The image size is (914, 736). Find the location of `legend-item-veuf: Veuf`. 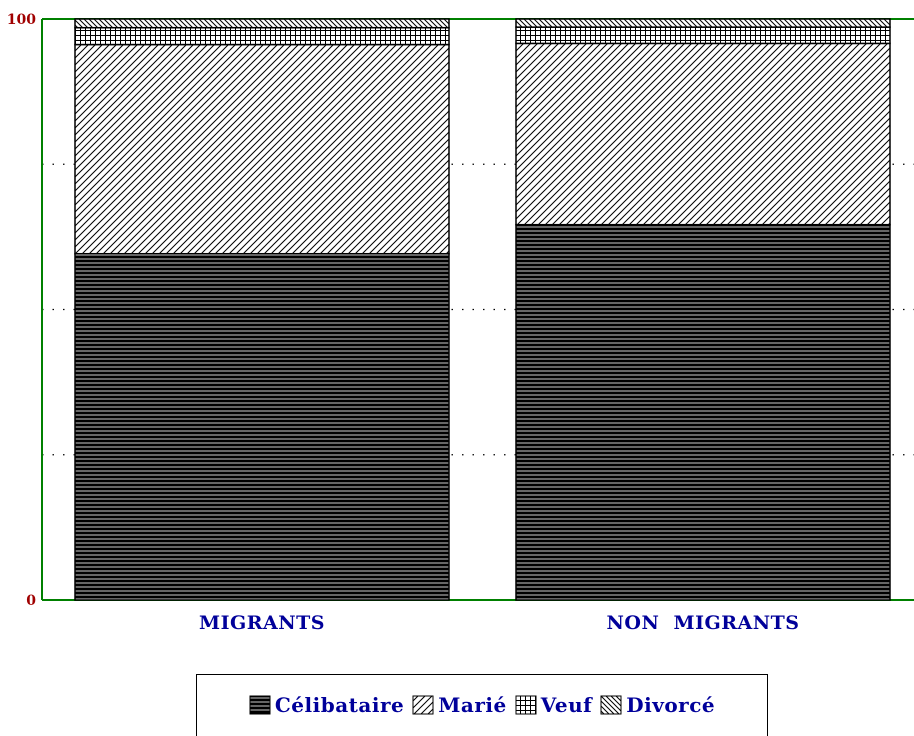

legend-item-veuf: Veuf is located at coordinates (554, 705).